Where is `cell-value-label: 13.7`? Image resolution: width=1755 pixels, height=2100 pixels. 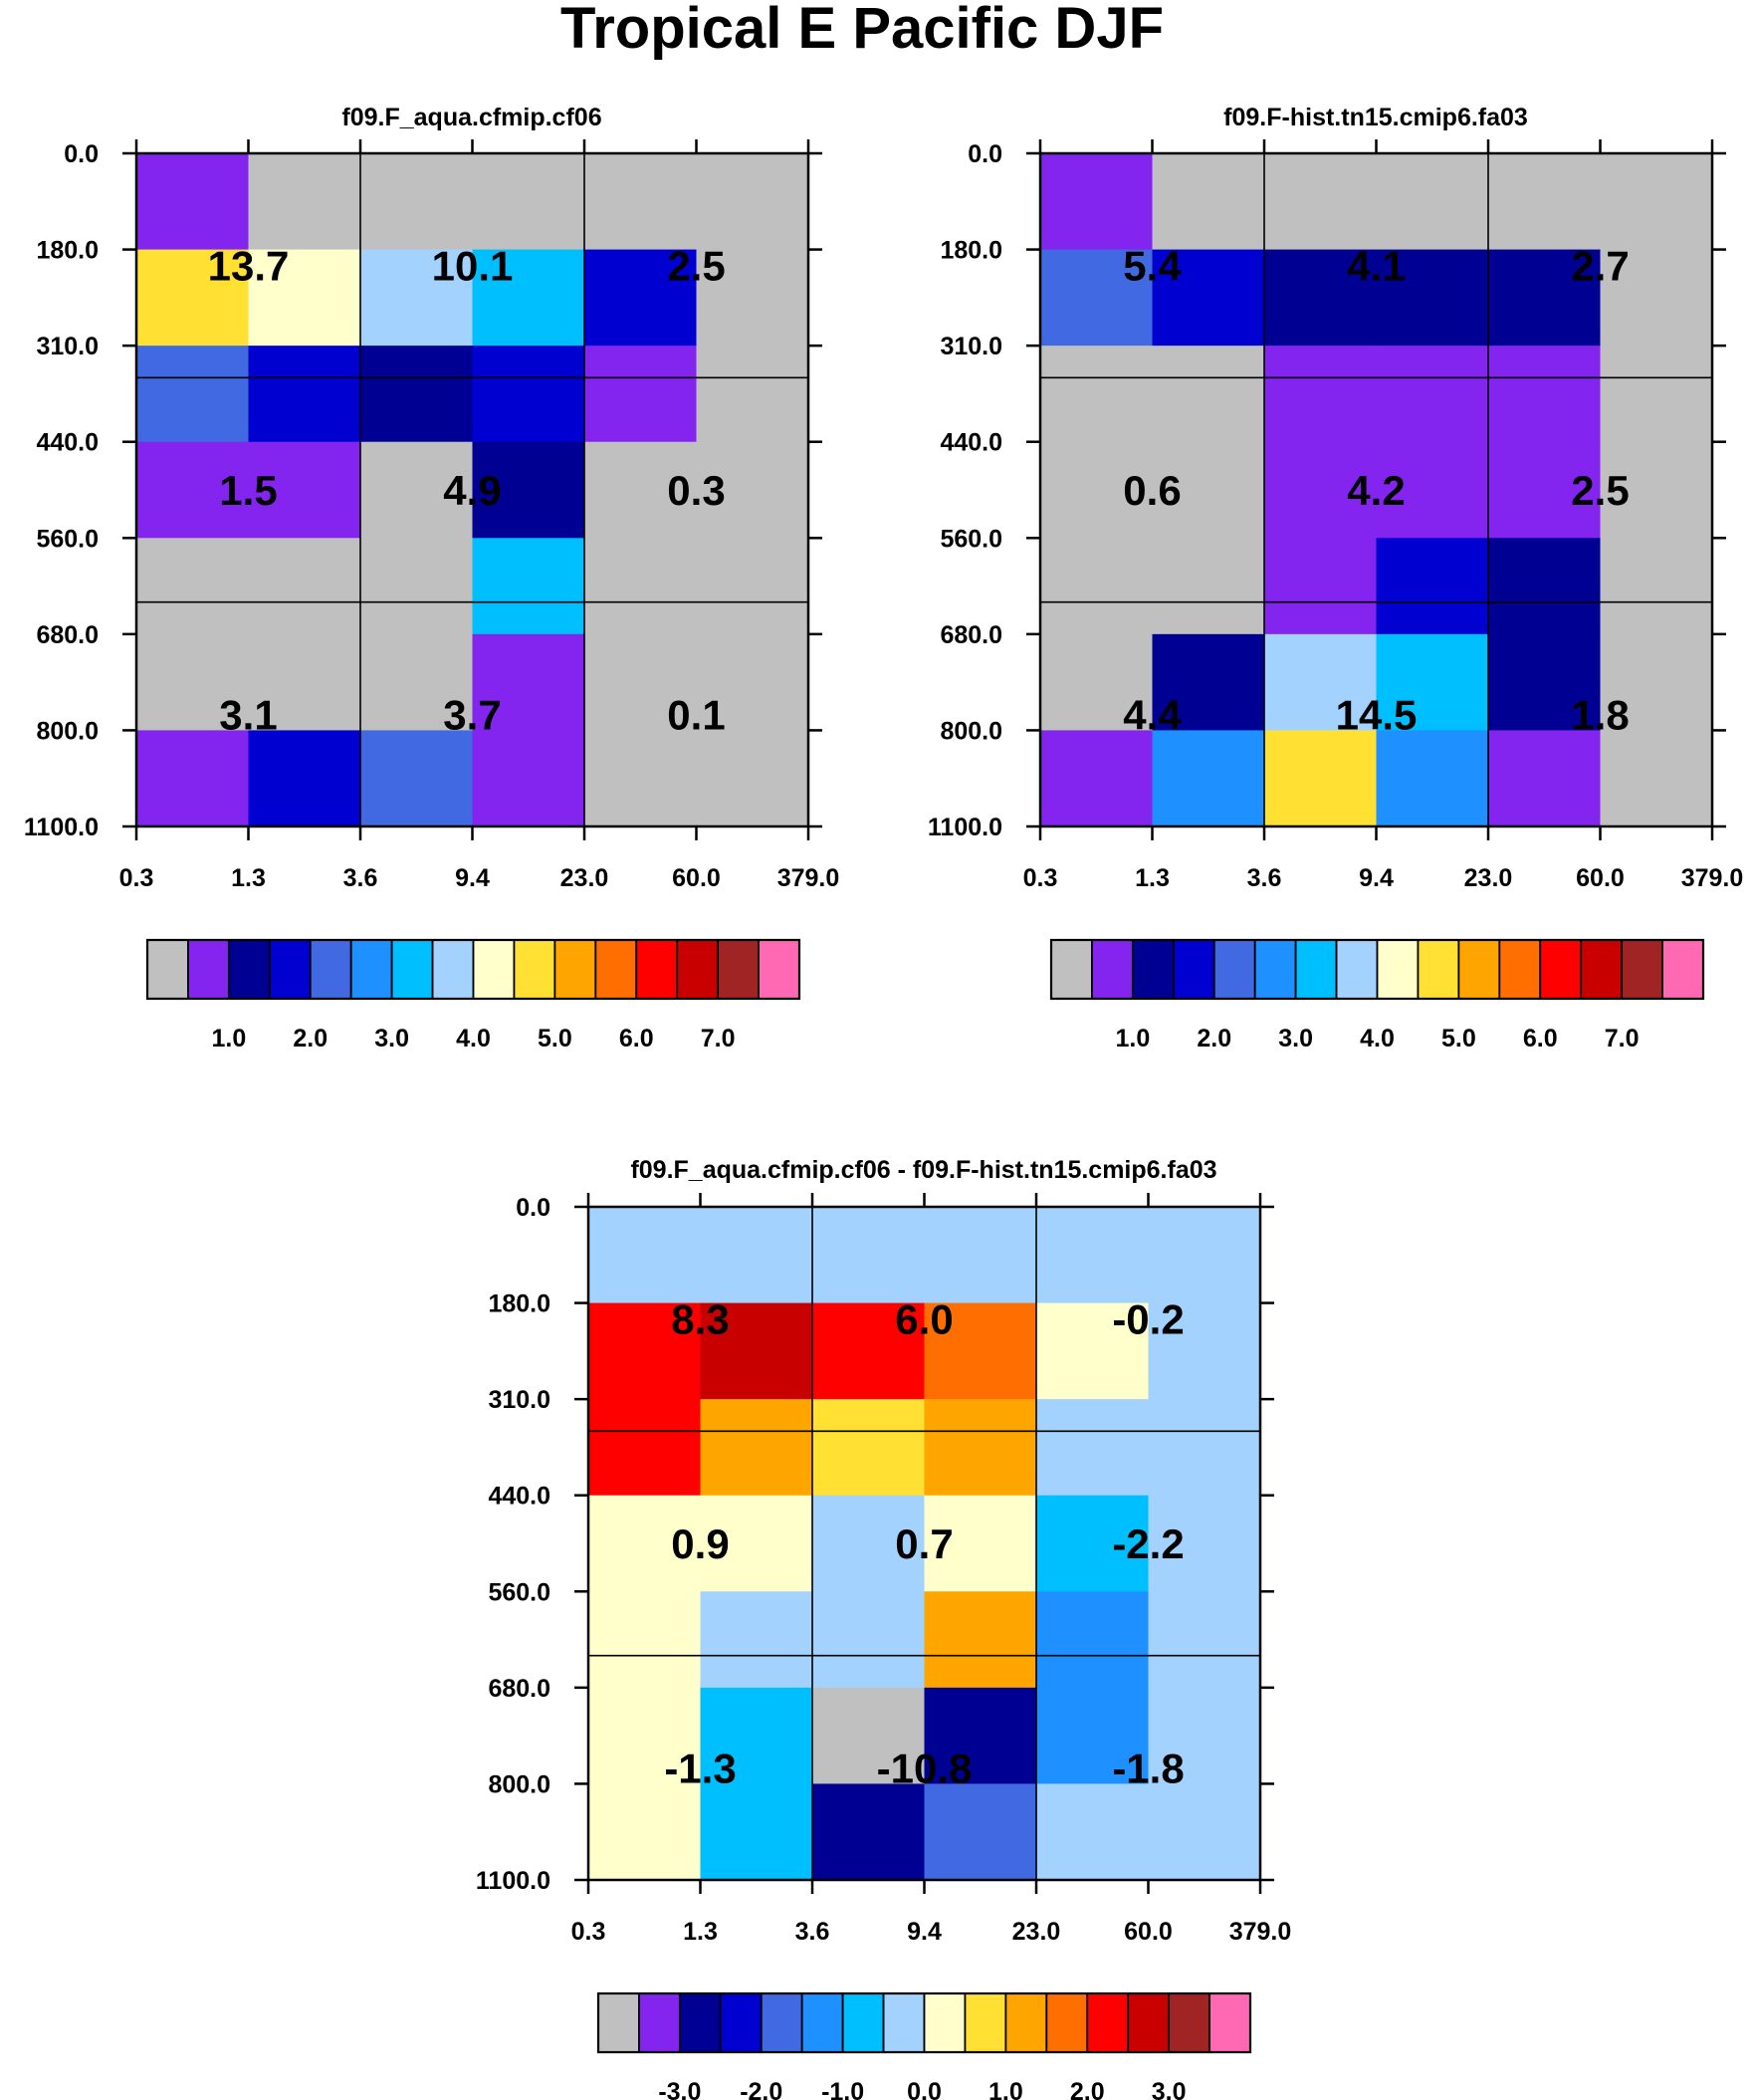
cell-value-label: 13.7 is located at coordinates (249, 266).